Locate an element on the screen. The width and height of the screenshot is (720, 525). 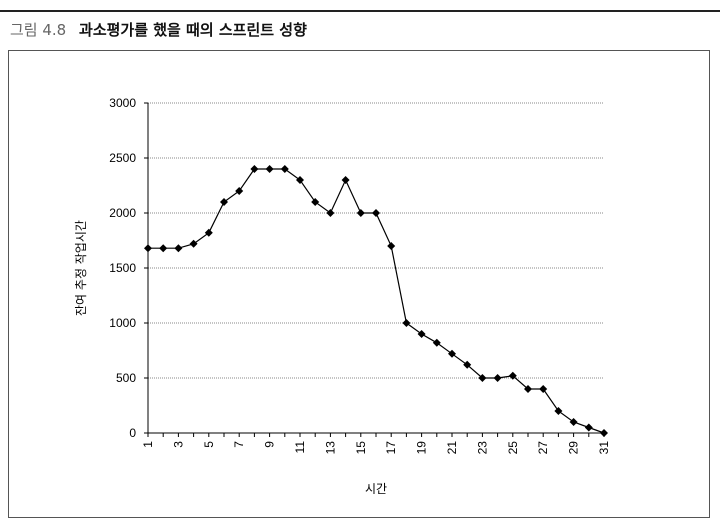
figure-caption: 그림 4.8 과소평가를 했을 때의 스프린트 성향 is located at coordinates (158, 29).